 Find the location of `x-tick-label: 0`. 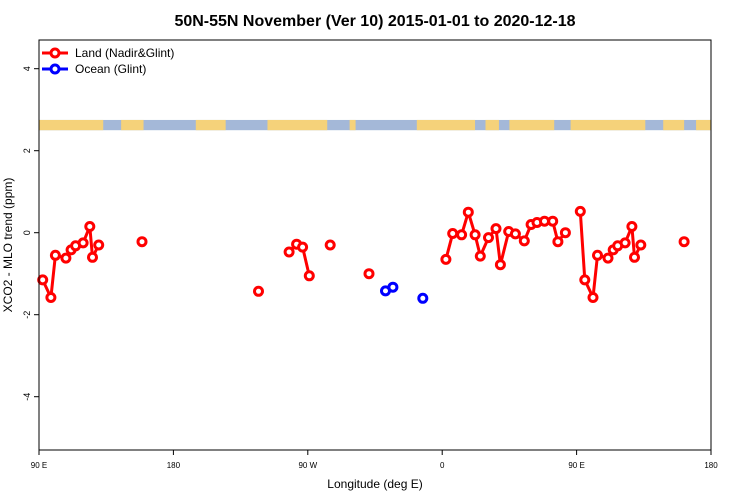

x-tick-label: 0 is located at coordinates (442, 465).